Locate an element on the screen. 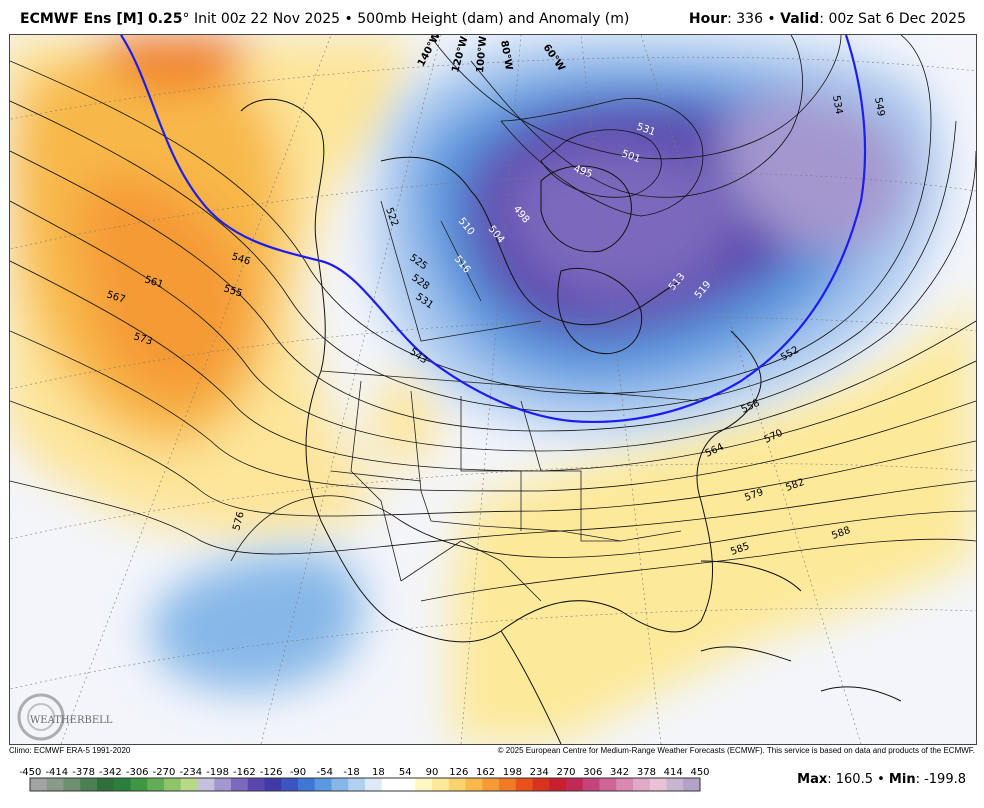  lon-label-80w: 80°W is located at coordinates (506, 55).